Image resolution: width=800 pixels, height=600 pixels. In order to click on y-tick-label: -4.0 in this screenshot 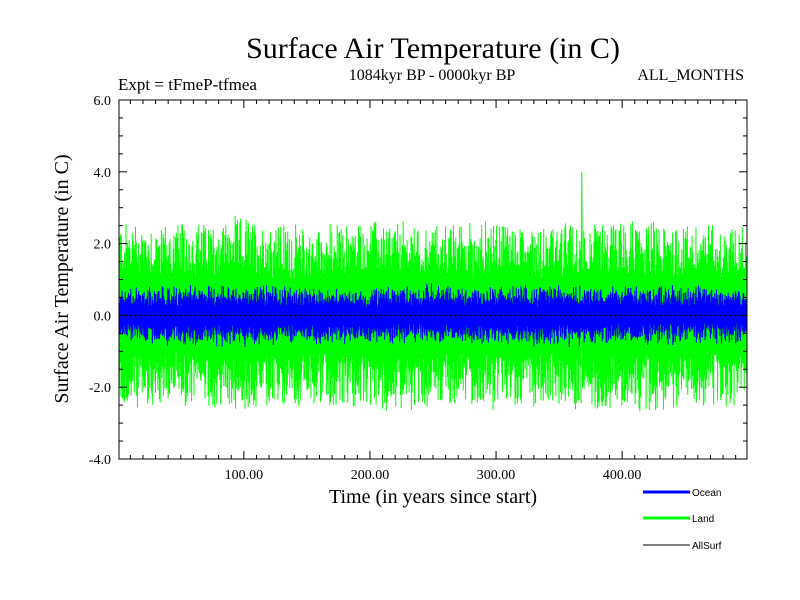, I will do `click(100, 460)`.